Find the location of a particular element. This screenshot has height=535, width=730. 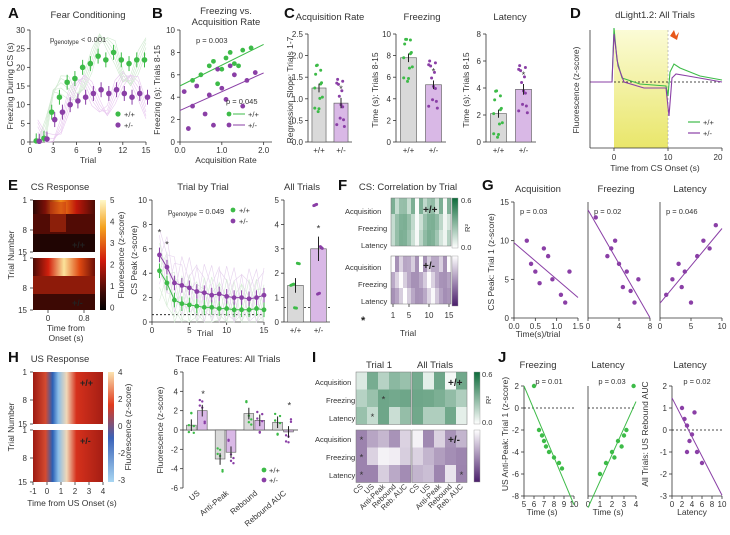

axes-c1: 0.0 0.5 1.0 1.5 2.0 2.5 +/+ +/- * is located at coordinates (322, 92).